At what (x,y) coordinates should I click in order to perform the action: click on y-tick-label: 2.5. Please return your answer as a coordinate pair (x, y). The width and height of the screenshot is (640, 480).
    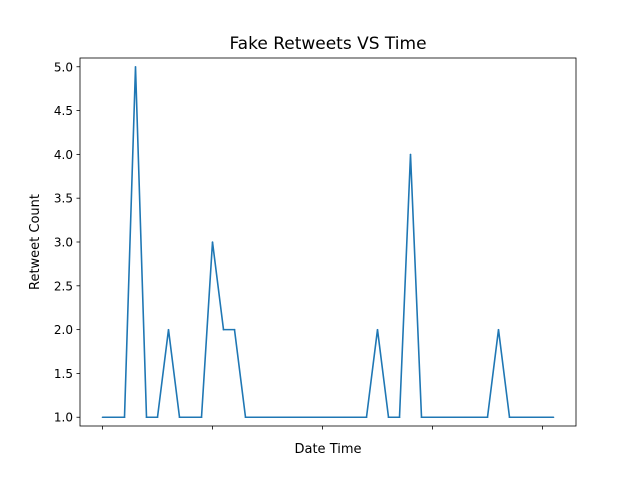
    Looking at the image, I should click on (63, 286).